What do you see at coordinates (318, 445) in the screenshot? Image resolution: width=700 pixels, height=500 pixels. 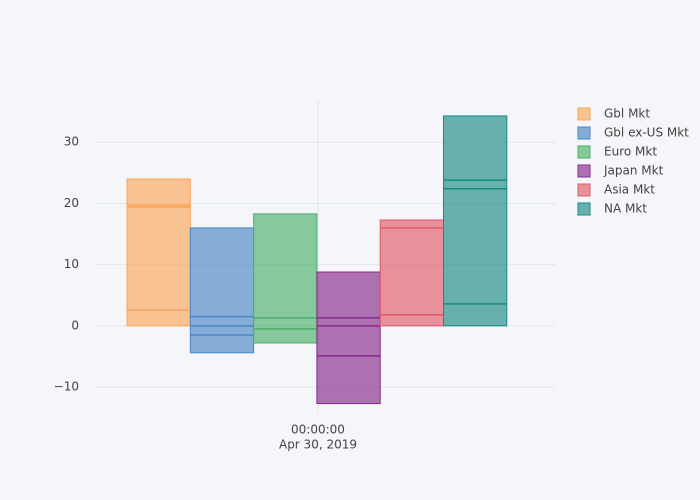 I see `x-tick-label: Apr 30, 2019` at bounding box center [318, 445].